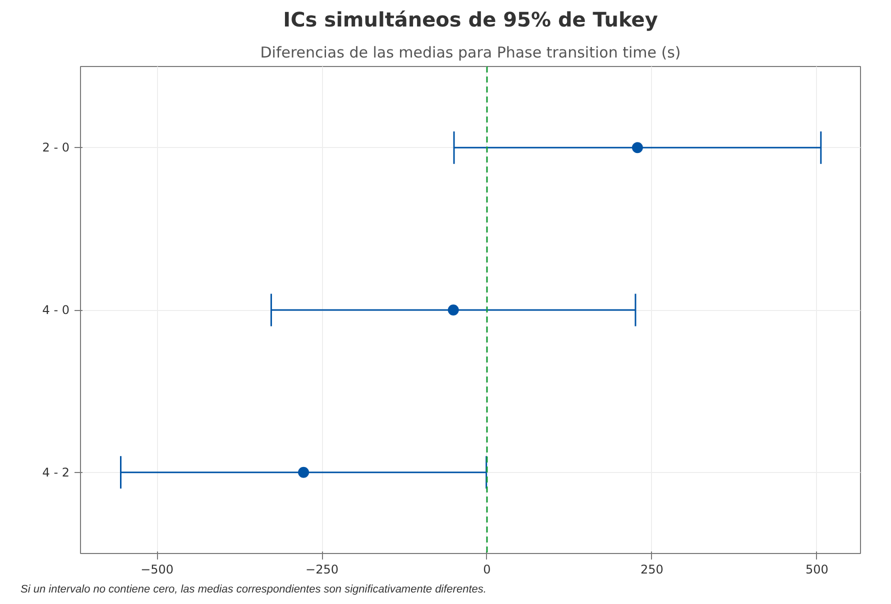 The width and height of the screenshot is (891, 604). Describe the element at coordinates (56, 472) in the screenshot. I see `y-tick-label: 4 - 2` at that location.